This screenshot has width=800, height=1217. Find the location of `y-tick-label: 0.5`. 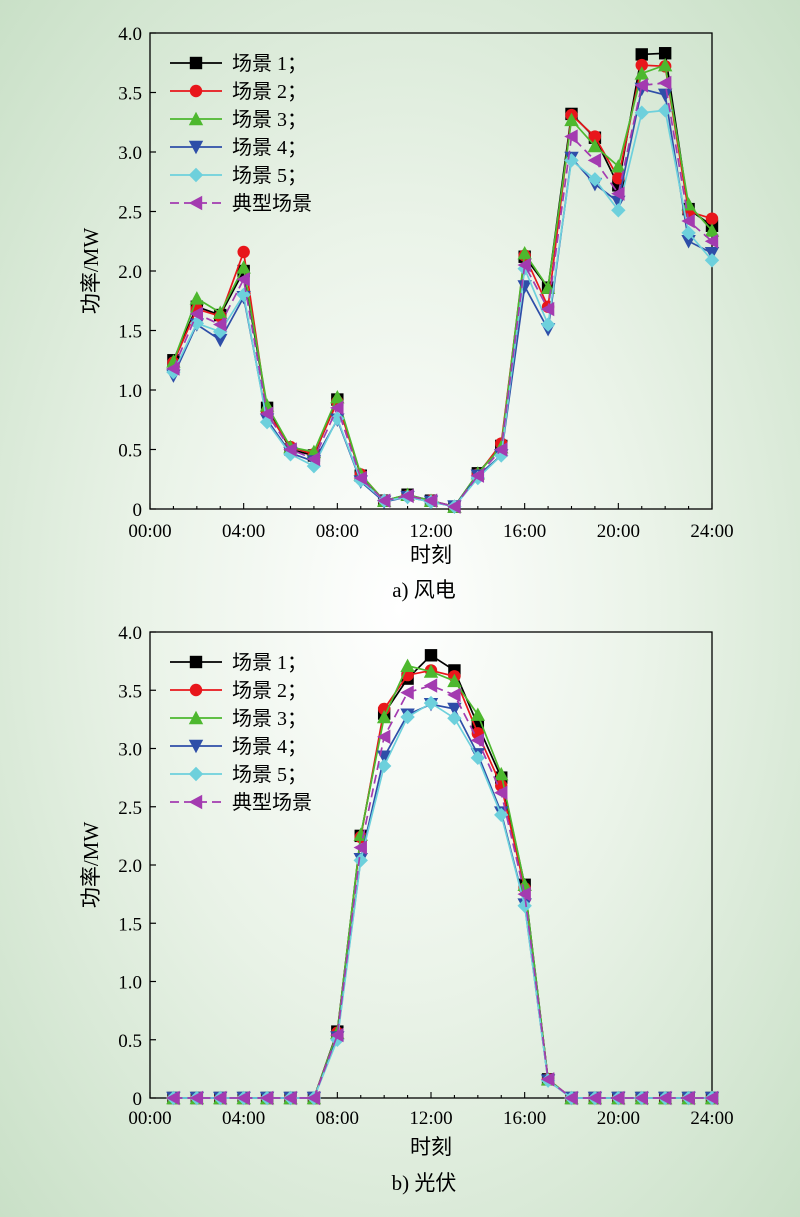

y-tick-label: 0.5 is located at coordinates (130, 1041).